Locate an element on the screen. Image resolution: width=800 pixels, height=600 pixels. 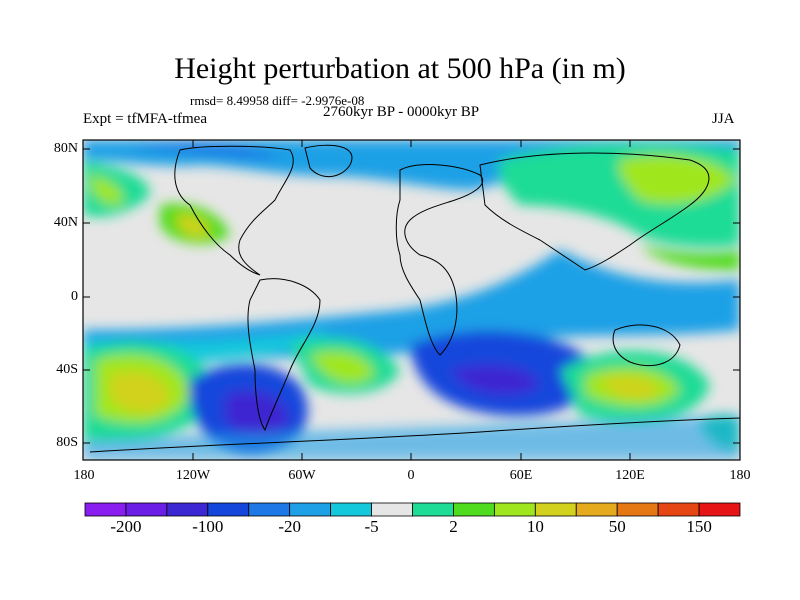
lat-label-80s: 80S is located at coordinates (67, 442).